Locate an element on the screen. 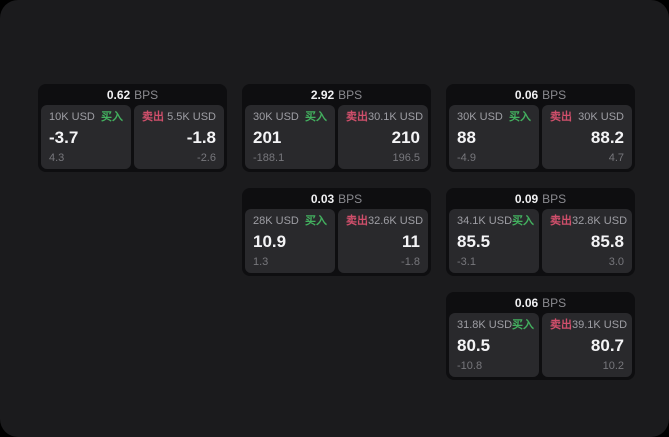 This screenshot has height=437, width=669. buy-delta: 4.3 is located at coordinates (57, 157).